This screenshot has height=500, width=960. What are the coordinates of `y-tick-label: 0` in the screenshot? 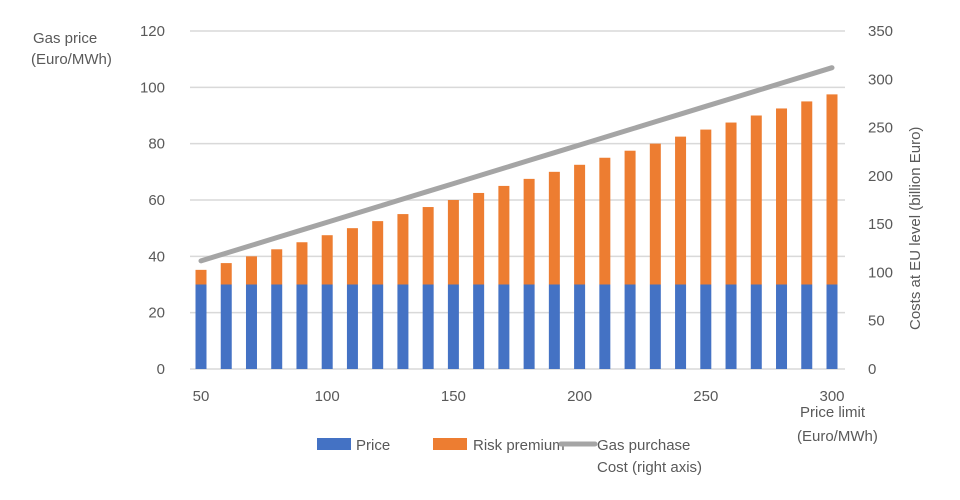 It's located at (161, 369).